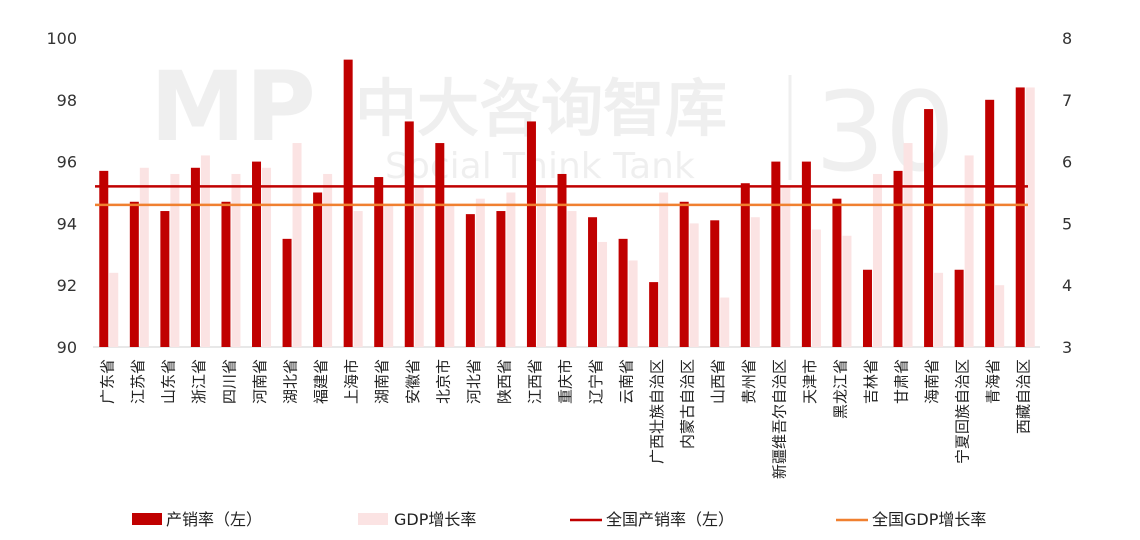 This screenshot has height=540, width=1140. Describe the element at coordinates (138, 381) in the screenshot. I see `x-tick-label: 江苏省` at that location.